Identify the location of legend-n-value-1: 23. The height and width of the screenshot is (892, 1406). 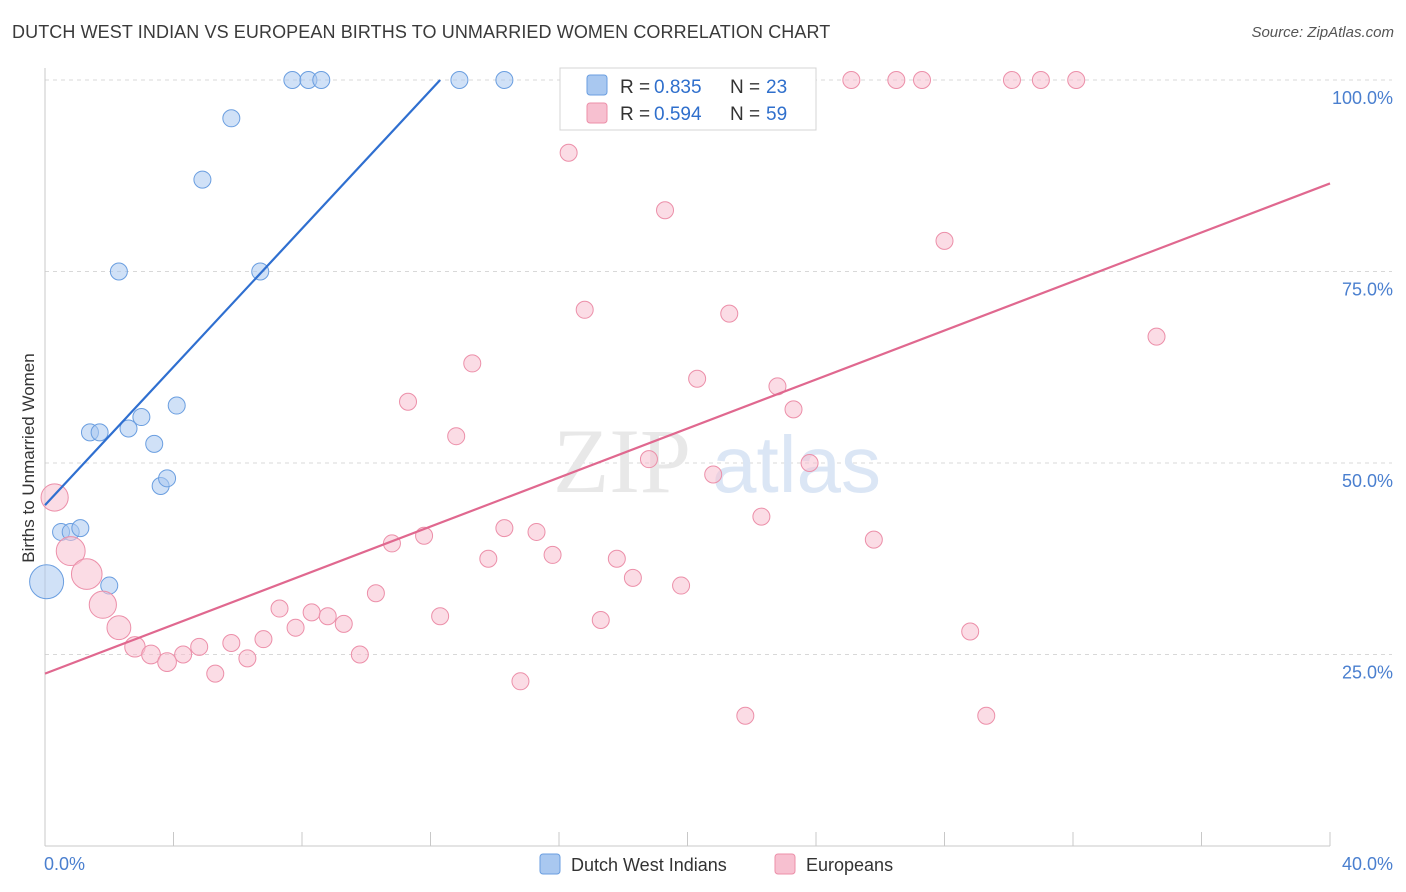
(776, 87).